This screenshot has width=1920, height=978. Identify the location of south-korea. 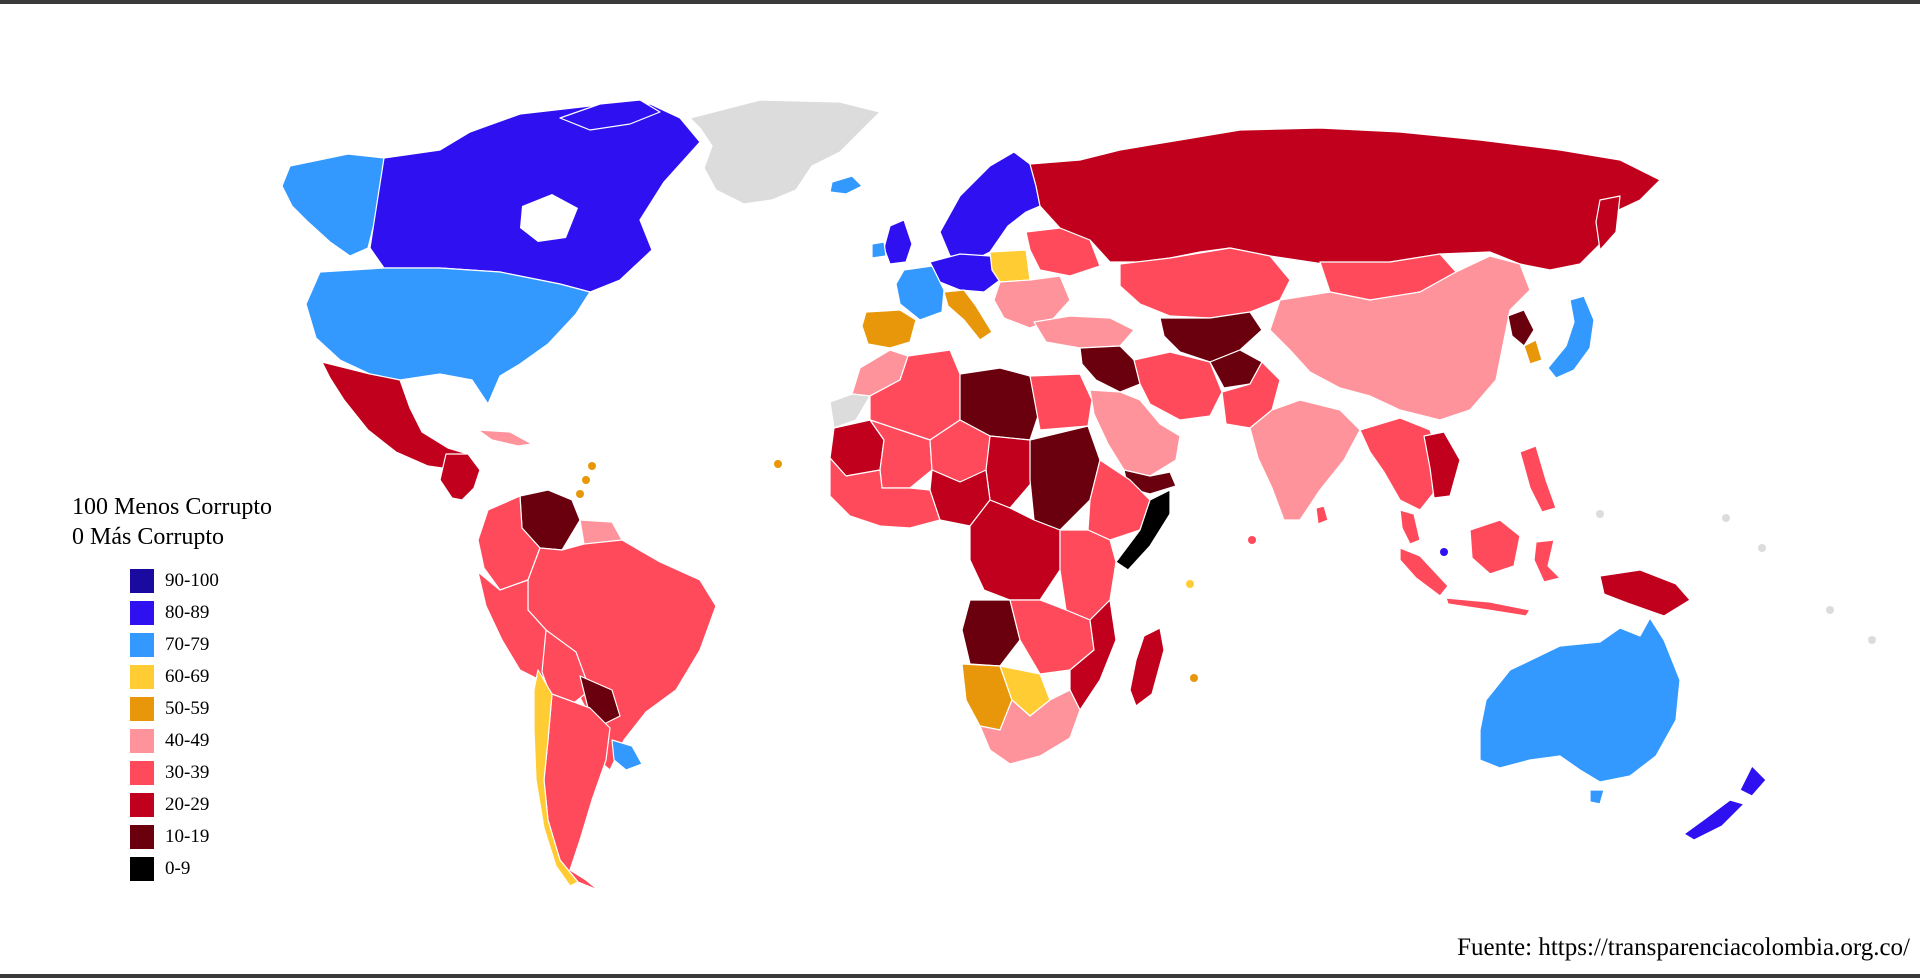
(1533, 352).